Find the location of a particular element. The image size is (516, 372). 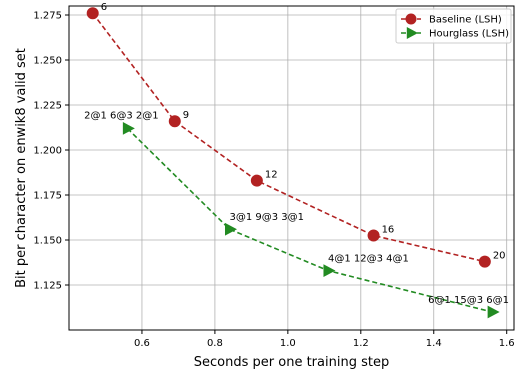

legend-box is located at coordinates (453, 26).